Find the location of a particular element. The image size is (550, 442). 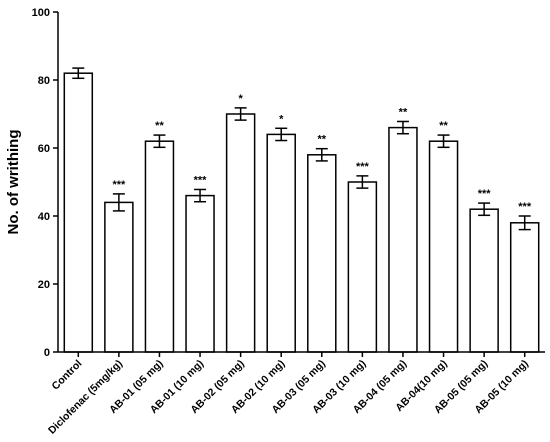

y-tick-label: 80 is located at coordinates (44, 81).